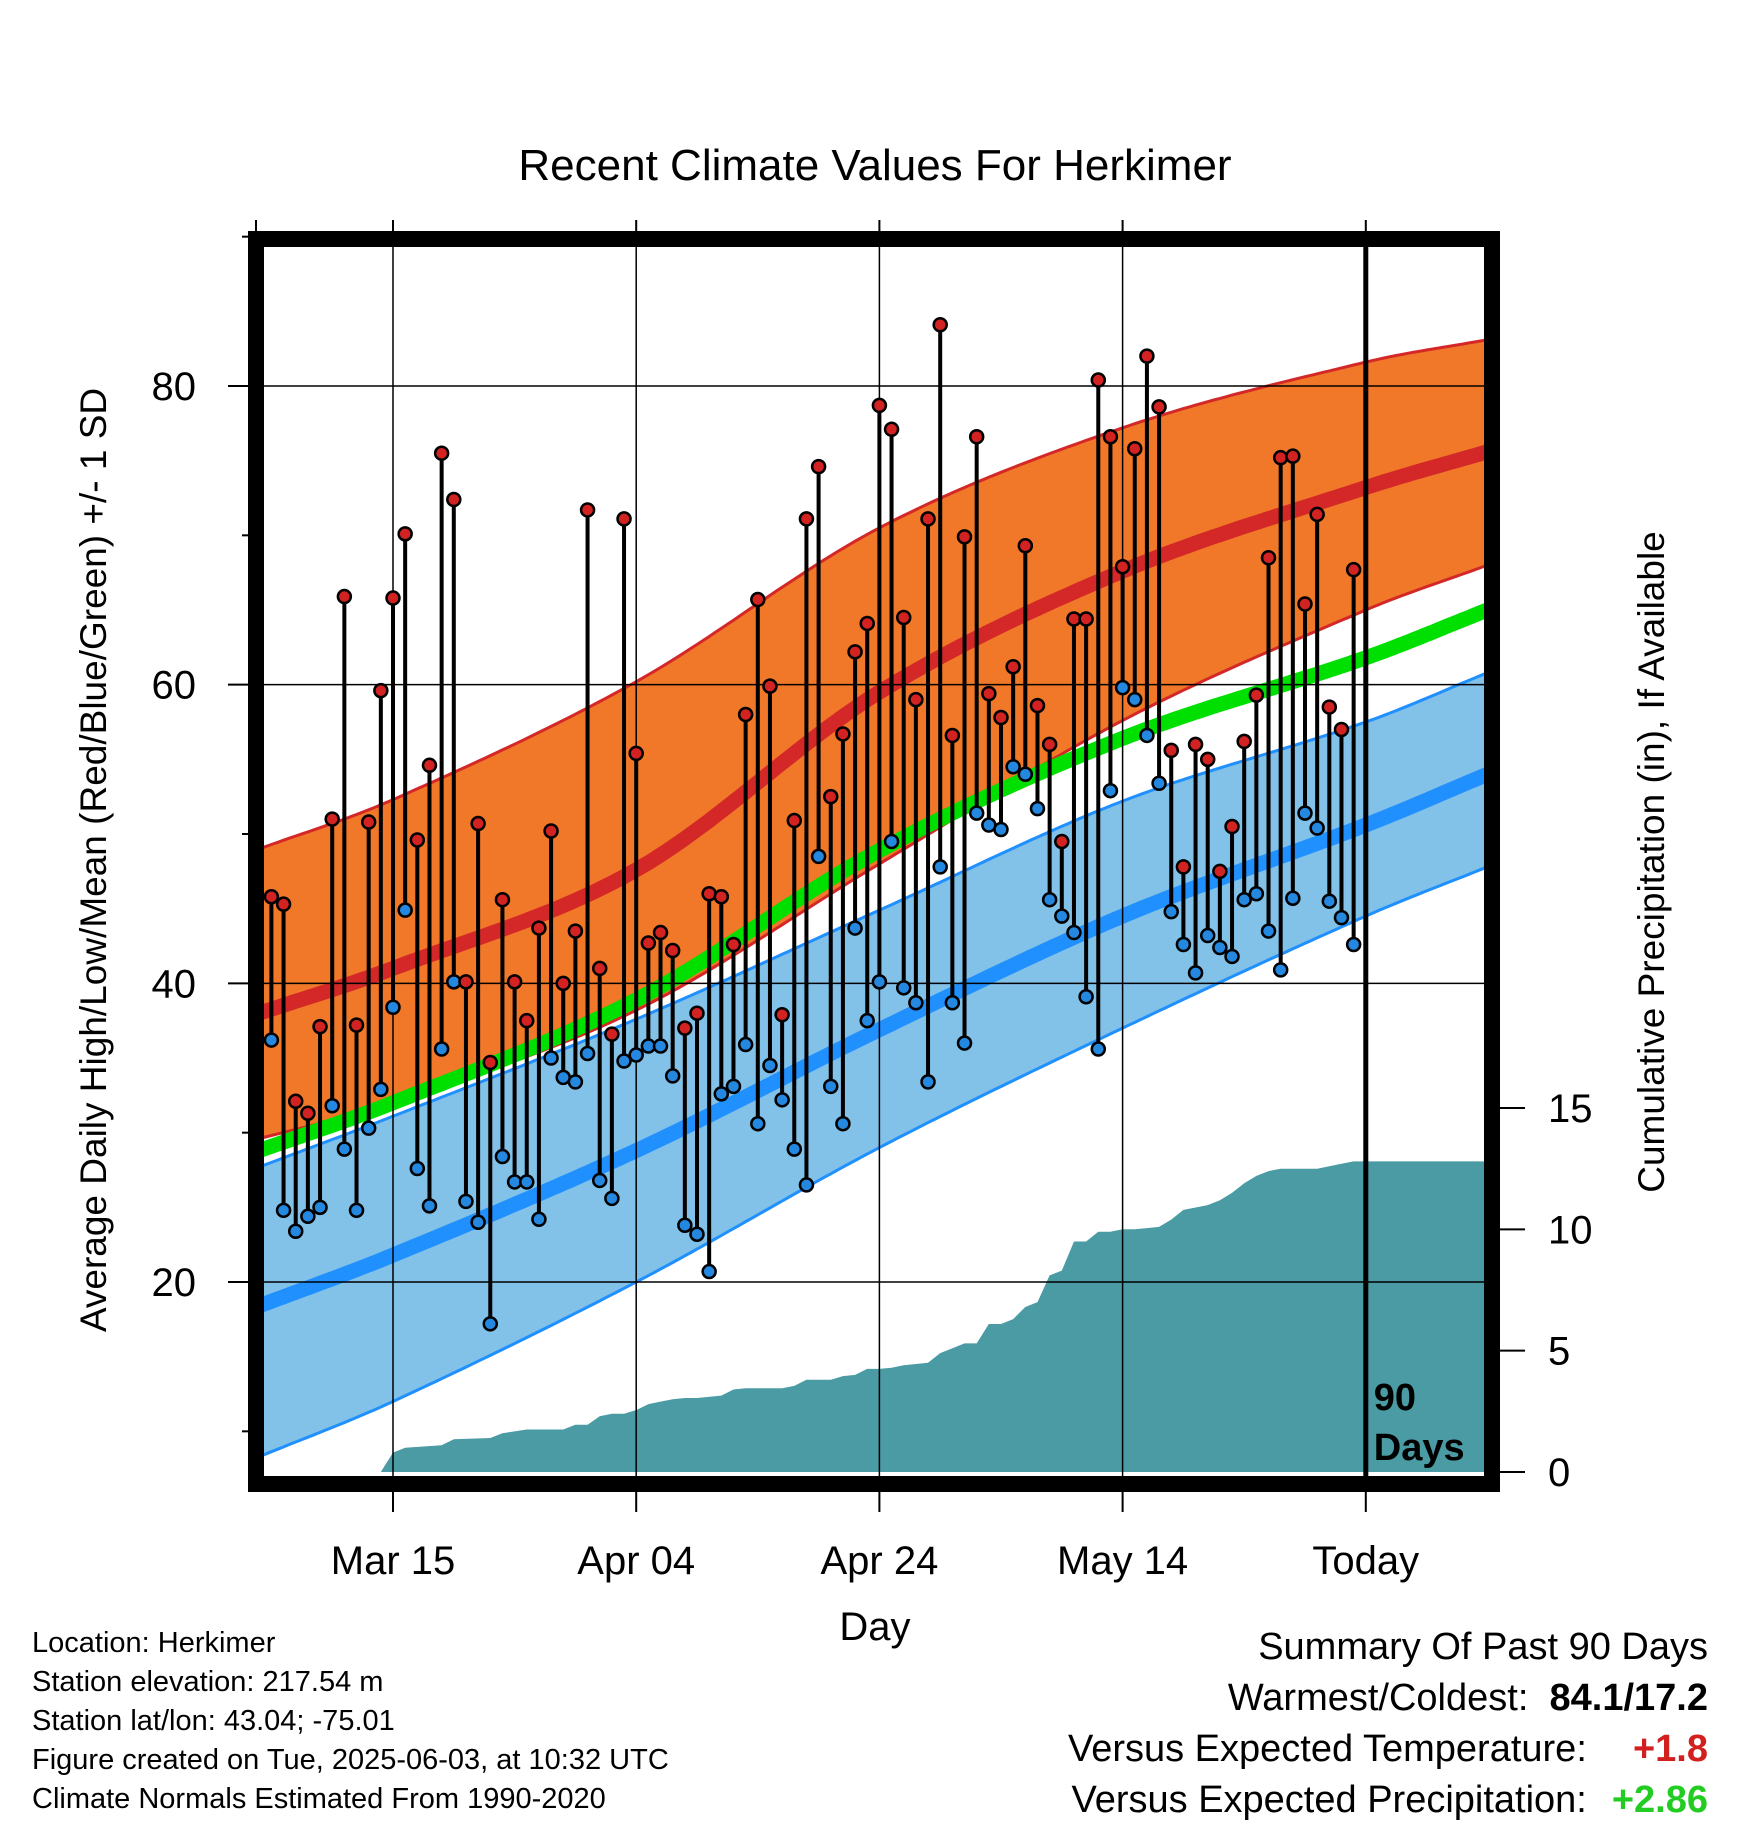 This screenshot has width=1748, height=1828. Describe the element at coordinates (636, 1561) in the screenshot. I see `x-tick-label-20: Apr 04` at that location.